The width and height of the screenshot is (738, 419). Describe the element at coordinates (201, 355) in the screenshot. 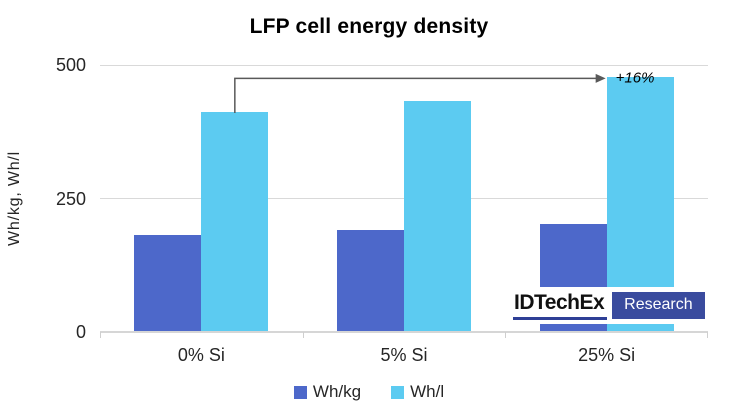

I see `x-tick-label: 0% Si` at that location.